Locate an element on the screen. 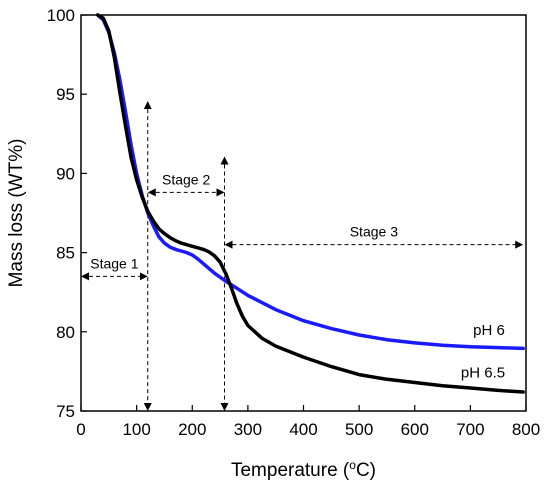  y-axis-label: Mass loss (WT%) is located at coordinates (16, 213).